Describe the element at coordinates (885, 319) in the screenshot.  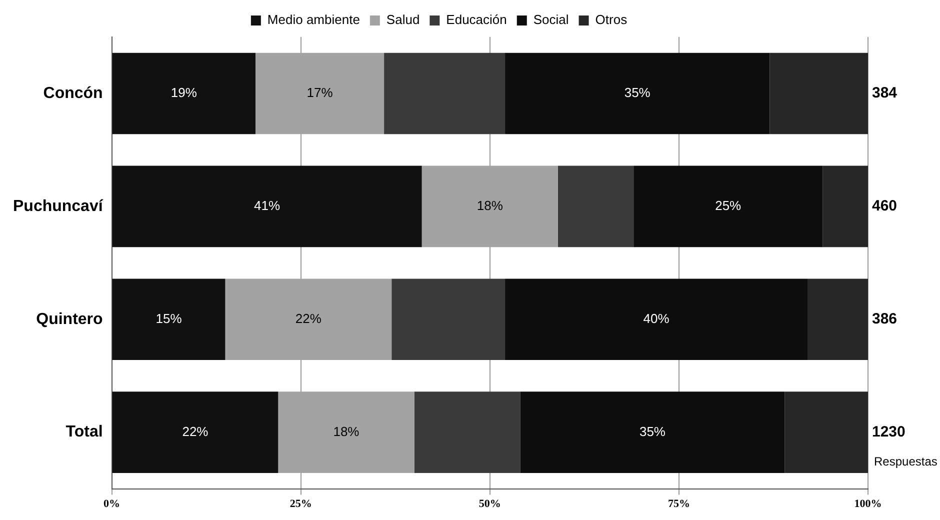
I see `text: 386` at that location.